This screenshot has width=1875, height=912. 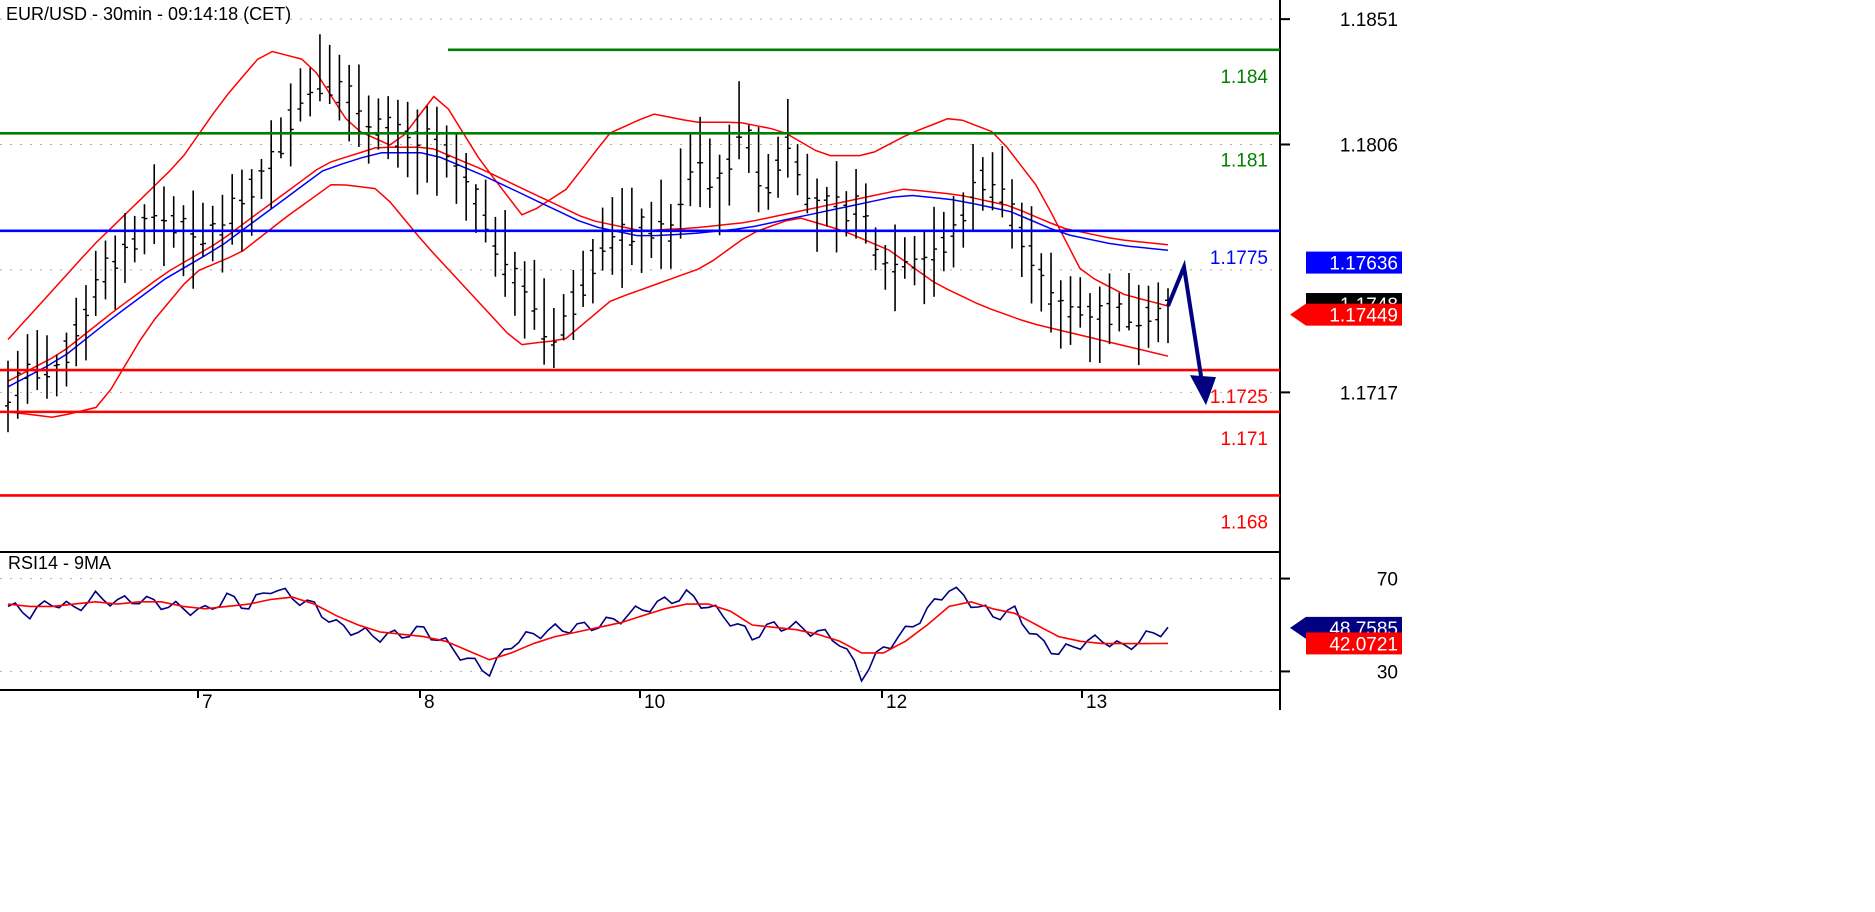 I want to click on y-tick-label: 1.1806, so click(x=1369, y=145).